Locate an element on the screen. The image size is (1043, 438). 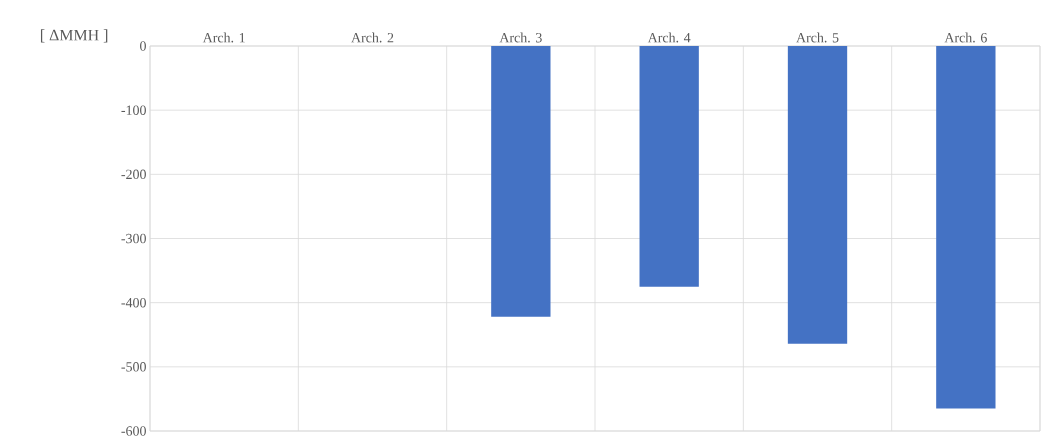
y-tick-label: -100 is located at coordinates (133, 110).